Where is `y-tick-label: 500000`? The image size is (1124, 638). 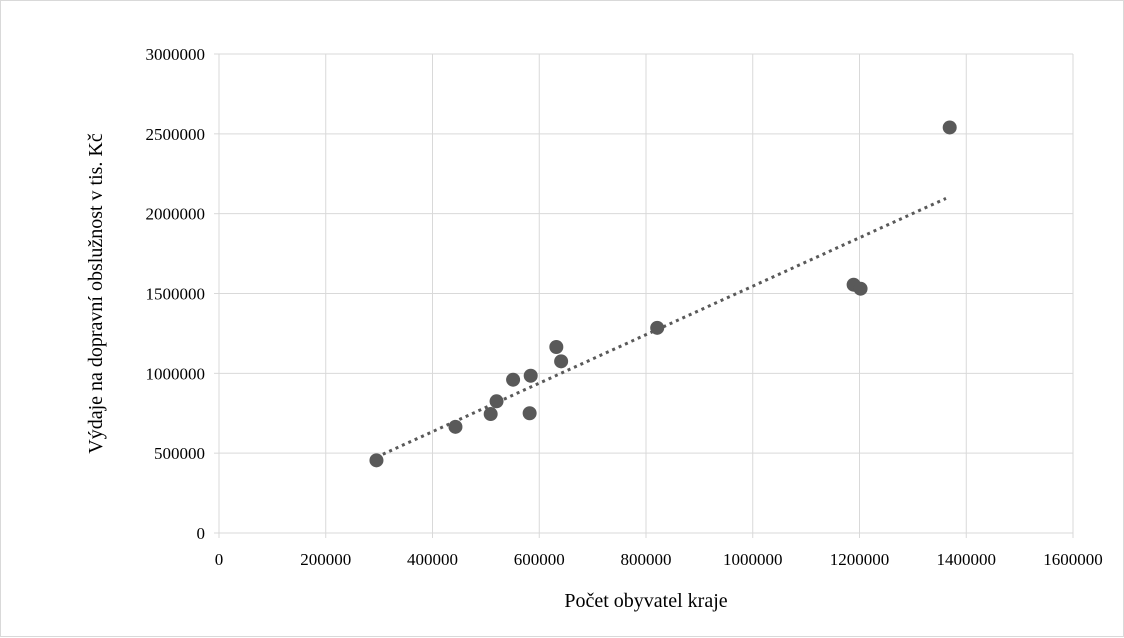 y-tick-label: 500000 is located at coordinates (179, 453).